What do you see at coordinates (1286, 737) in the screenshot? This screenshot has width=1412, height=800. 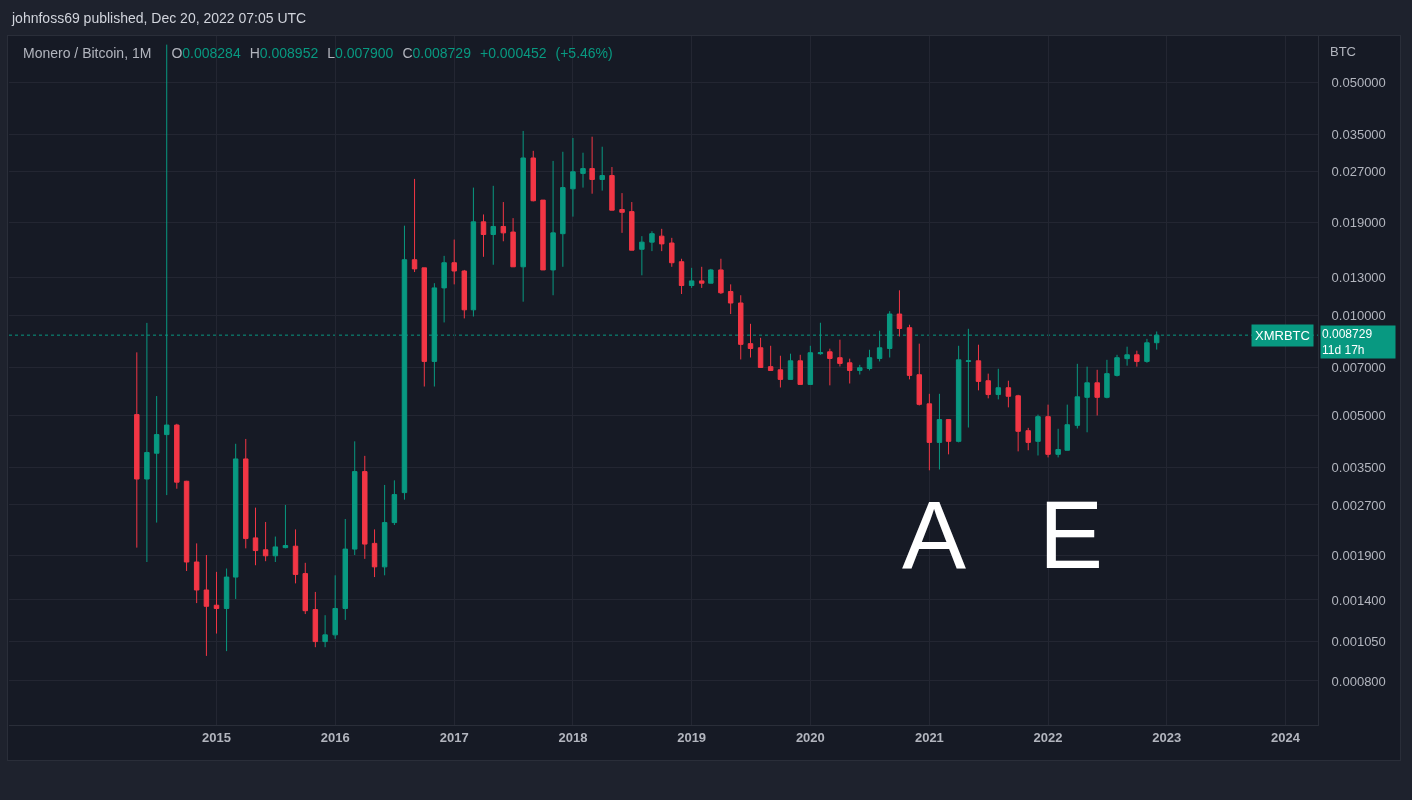 I see `x-tick-label: 2024` at bounding box center [1286, 737].